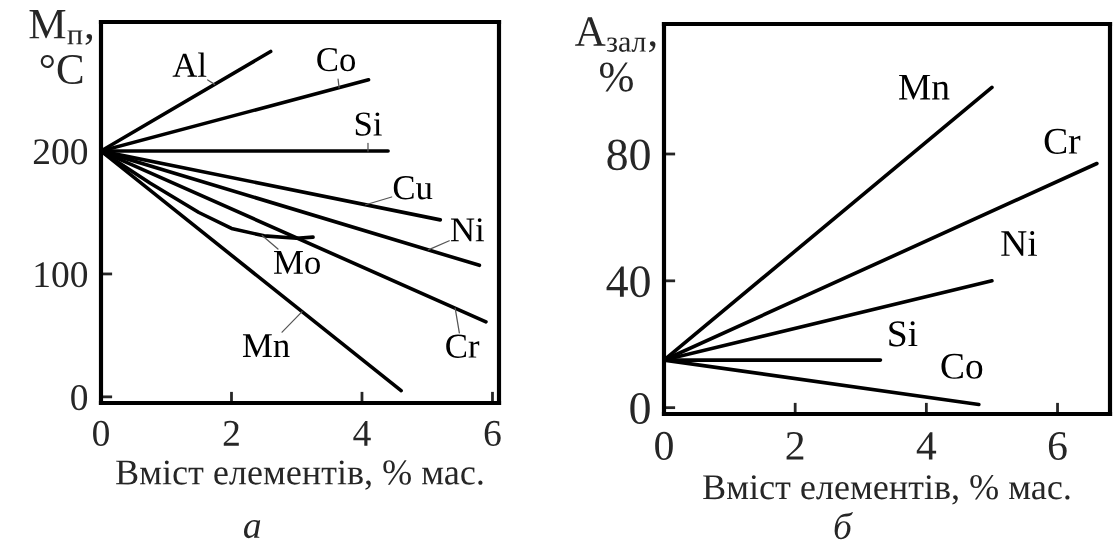 The height and width of the screenshot is (541, 1113). I want to click on y-tick-label: 200, so click(60, 152).